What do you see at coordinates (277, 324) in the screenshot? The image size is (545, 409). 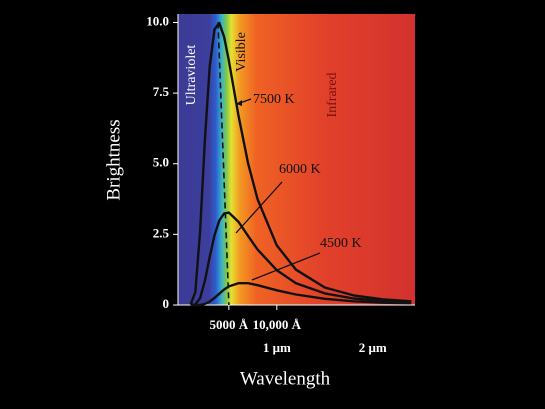 I see `x-tick-label: 10,000 Å` at bounding box center [277, 324].